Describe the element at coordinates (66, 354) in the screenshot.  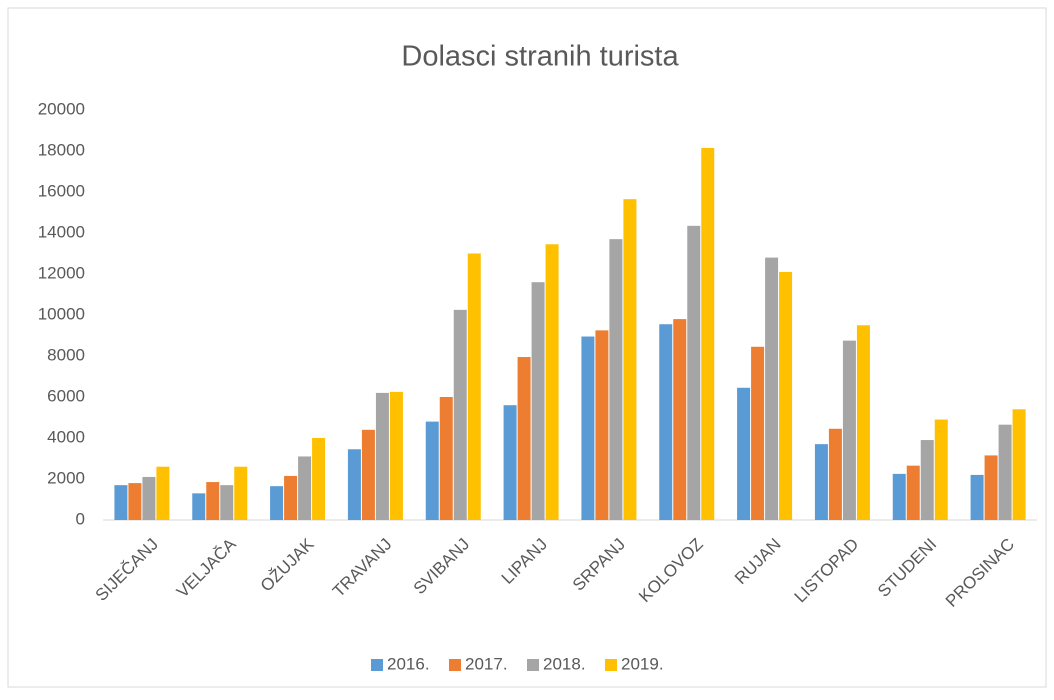
I see `y-tick-label: 8000` at that location.